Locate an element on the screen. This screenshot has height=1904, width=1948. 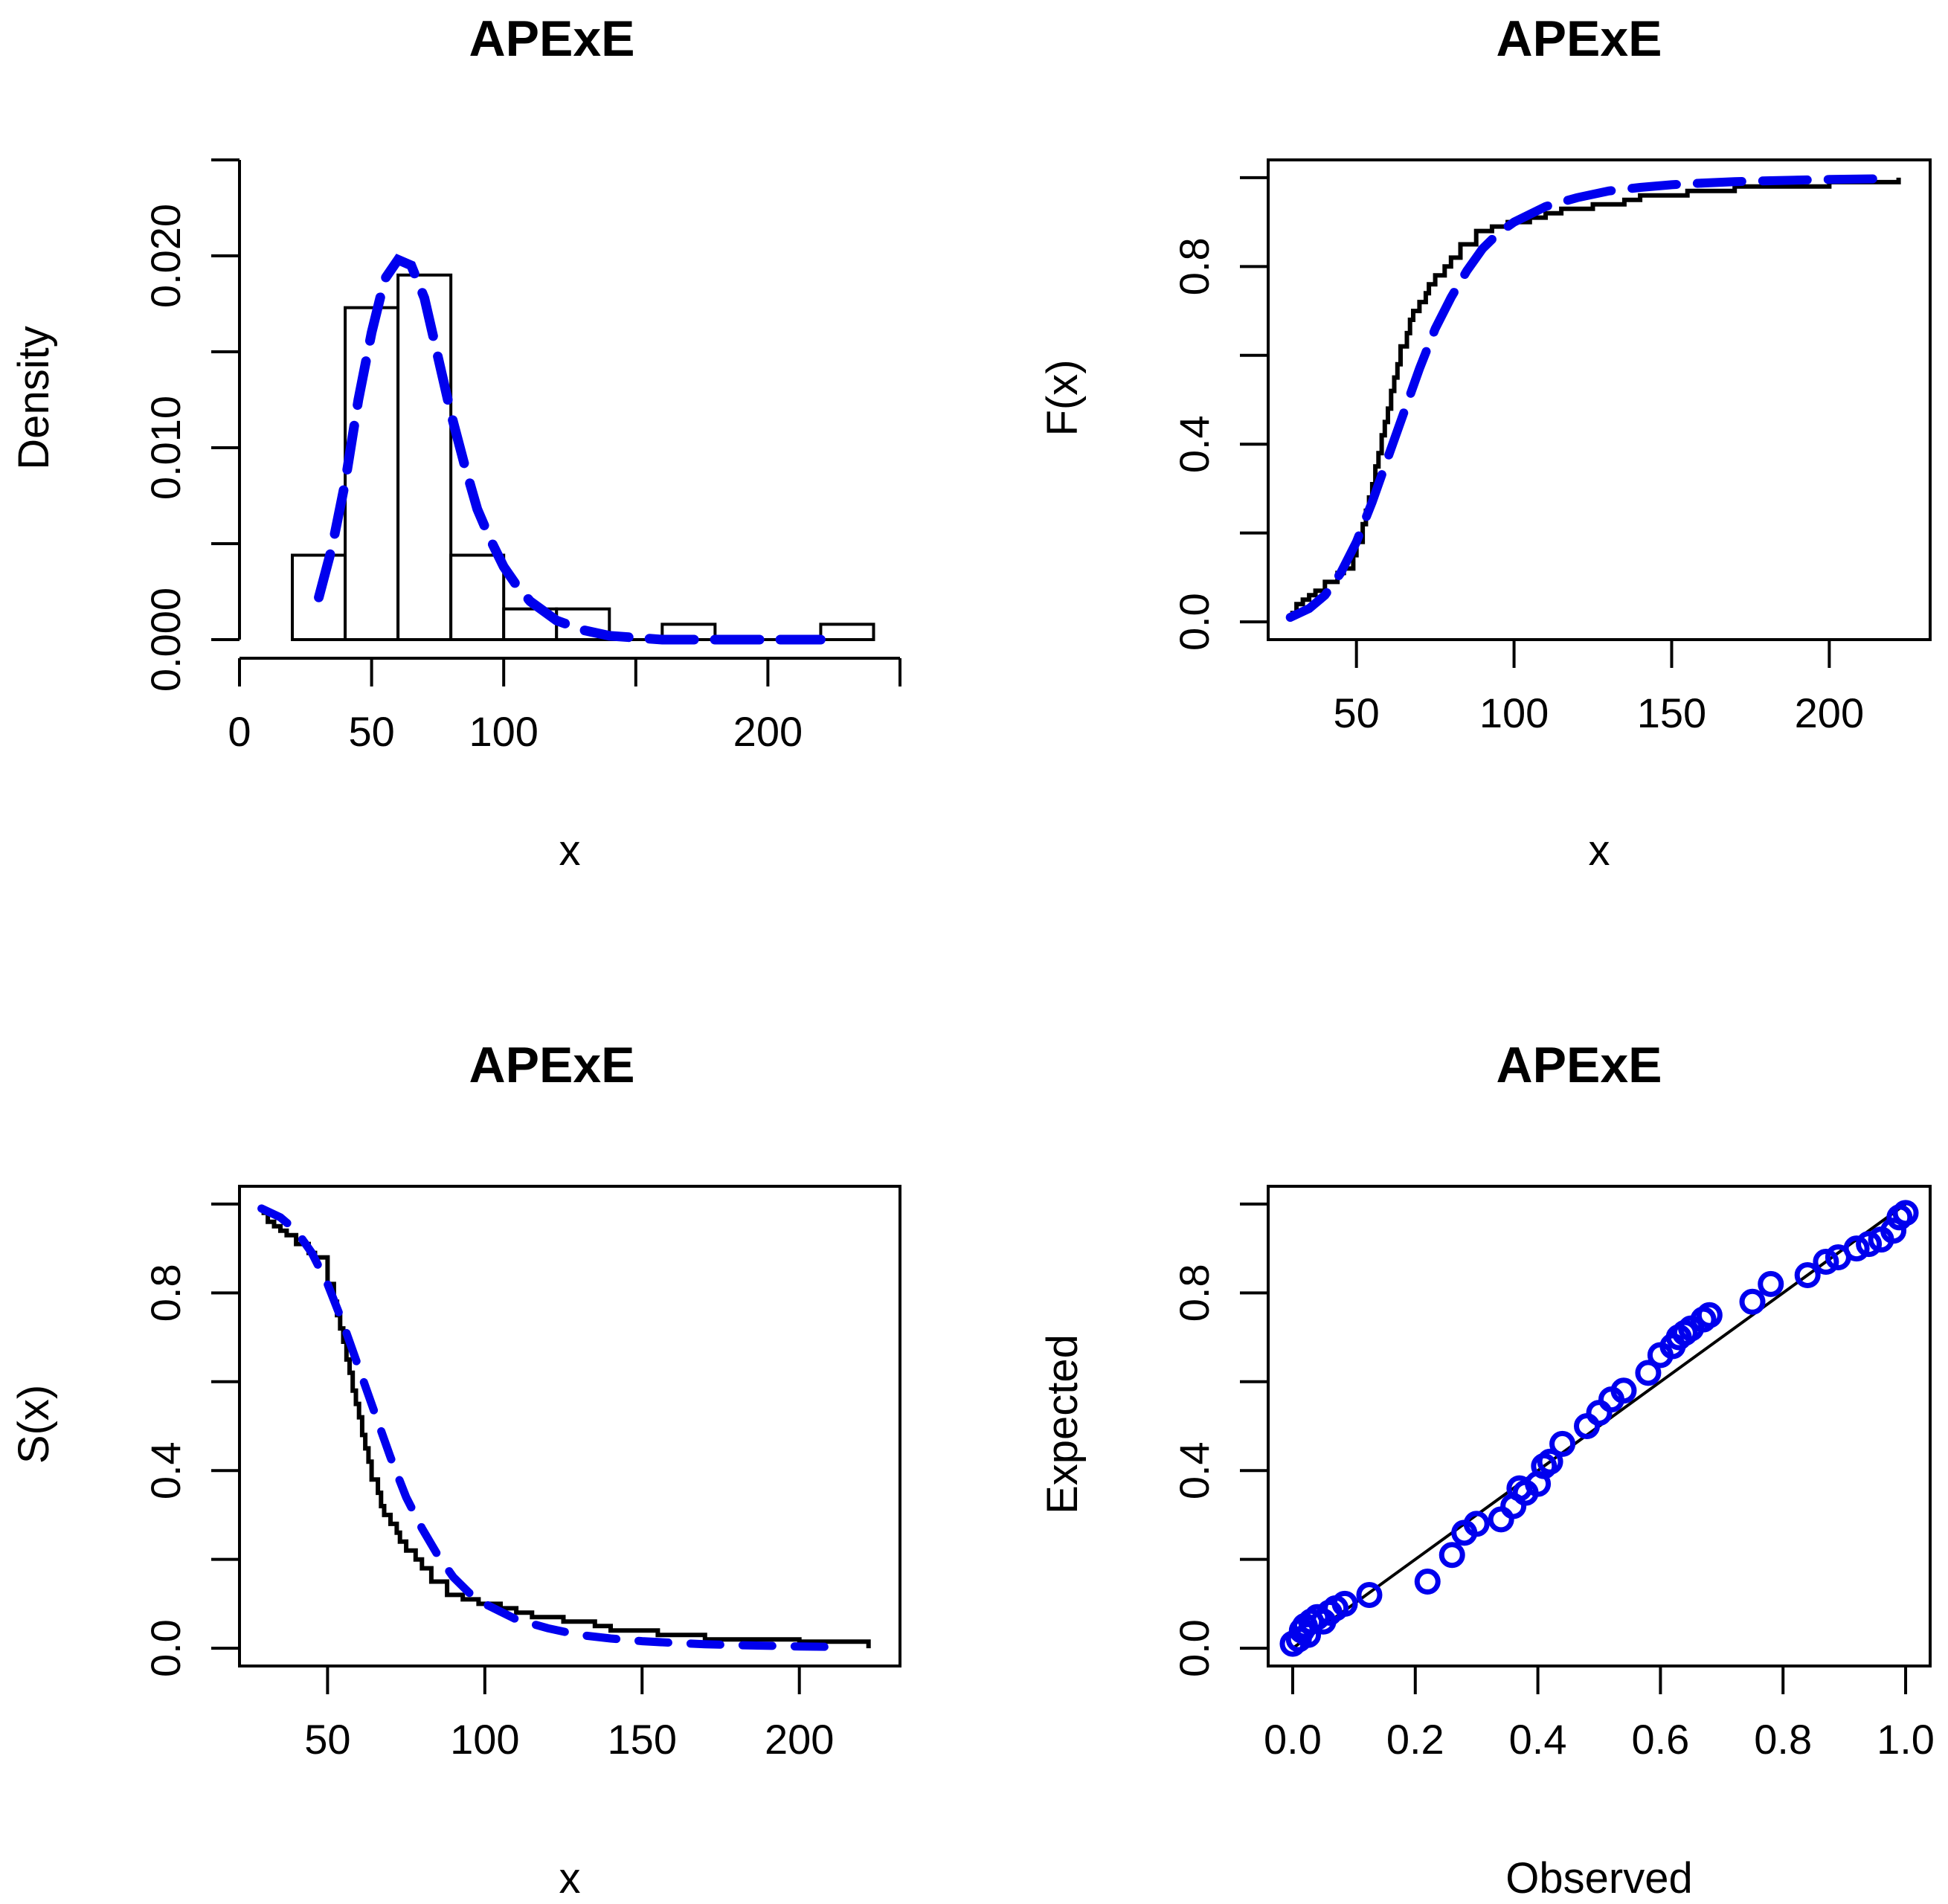
cdf-x-tick-label: 150 is located at coordinates (1671, 713).